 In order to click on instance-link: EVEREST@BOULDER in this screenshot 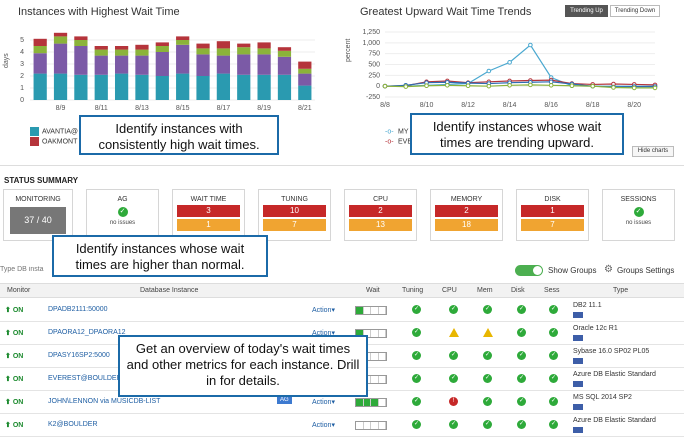, I will do `click(85, 378)`.